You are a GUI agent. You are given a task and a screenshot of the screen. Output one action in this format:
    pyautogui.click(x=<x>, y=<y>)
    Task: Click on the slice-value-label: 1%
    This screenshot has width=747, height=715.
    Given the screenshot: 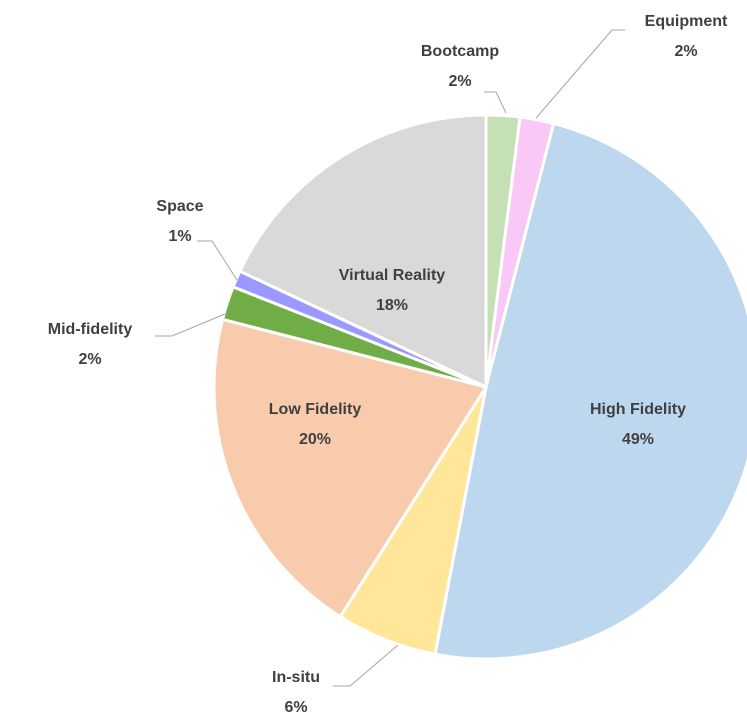 What is the action you would take?
    pyautogui.click(x=179, y=236)
    